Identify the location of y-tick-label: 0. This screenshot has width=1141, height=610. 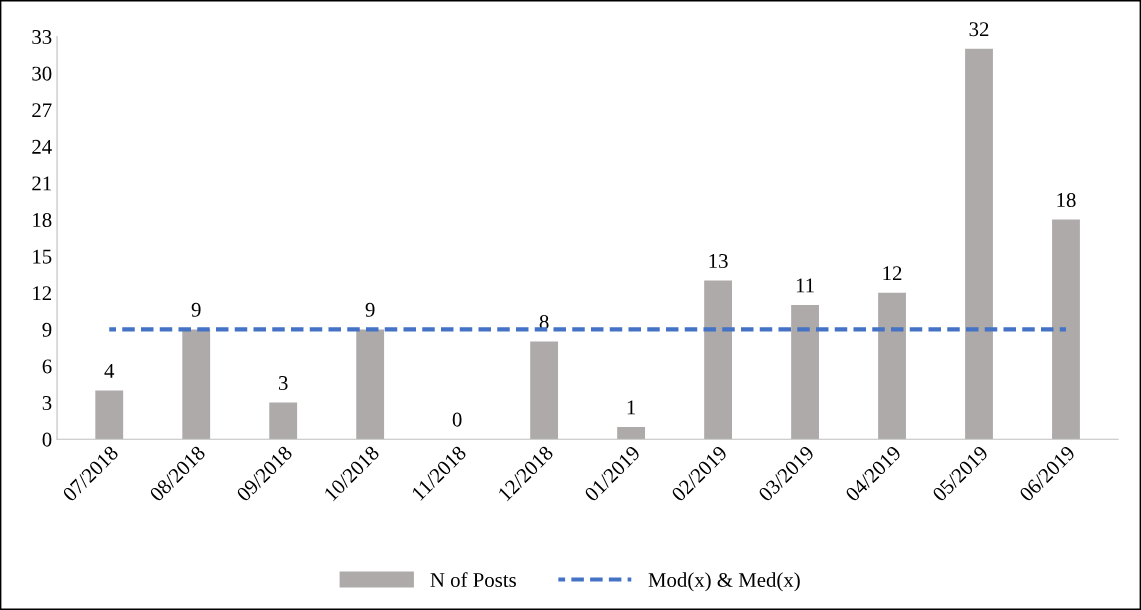
(47, 439).